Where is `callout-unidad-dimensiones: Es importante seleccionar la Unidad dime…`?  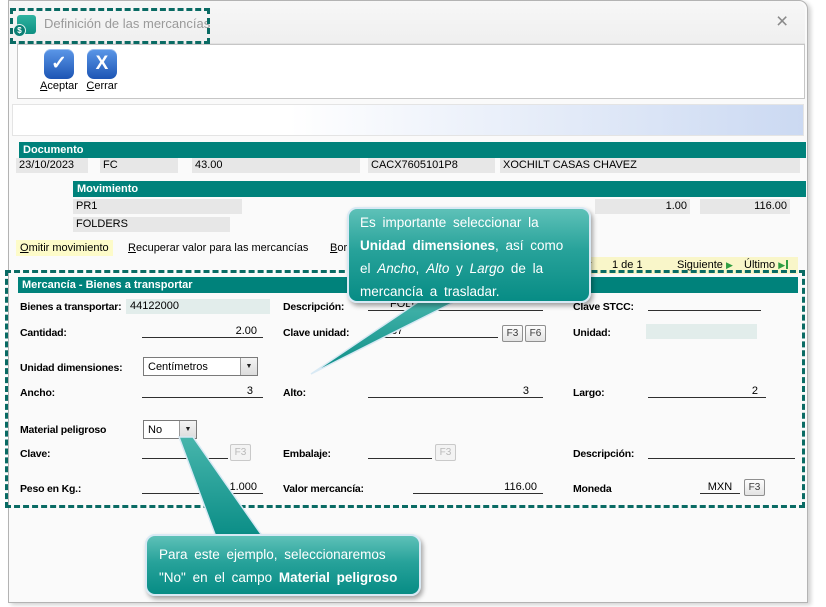
callout-unidad-dimensiones: Es importante seleccionar la Unidad dime… is located at coordinates (469, 255).